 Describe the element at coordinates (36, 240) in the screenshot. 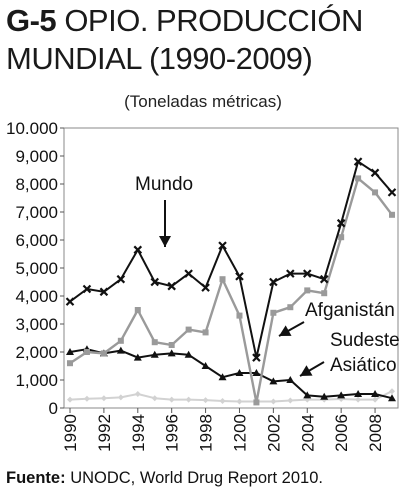

I see `y-tick-label: 6,000` at that location.